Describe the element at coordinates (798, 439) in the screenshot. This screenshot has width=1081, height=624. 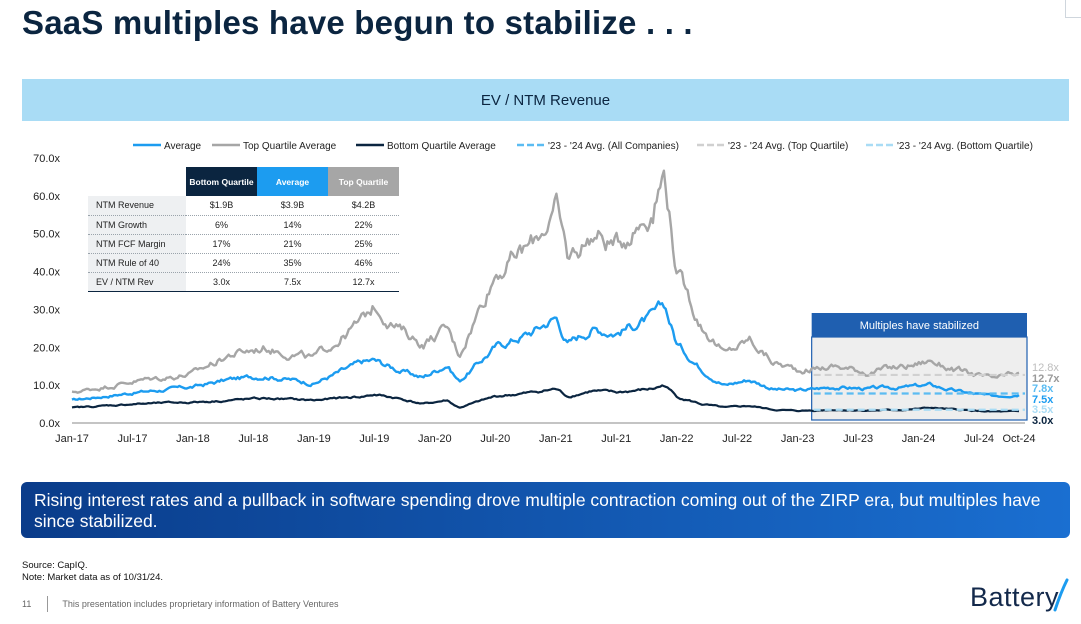
I see `x-tick-label: Jan-23` at that location.